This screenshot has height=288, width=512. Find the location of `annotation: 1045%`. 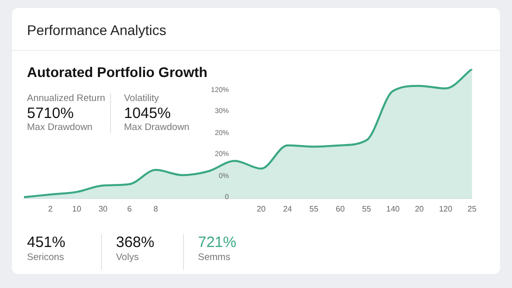

annotation: 1045% is located at coordinates (147, 113).